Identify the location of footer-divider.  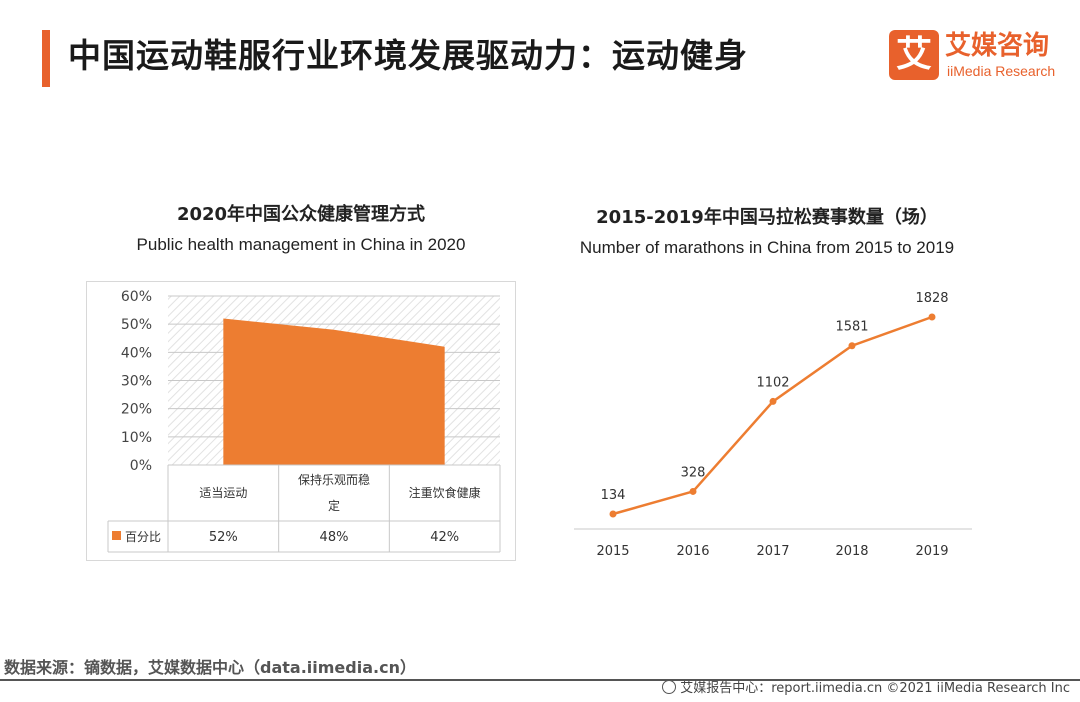
(540, 680).